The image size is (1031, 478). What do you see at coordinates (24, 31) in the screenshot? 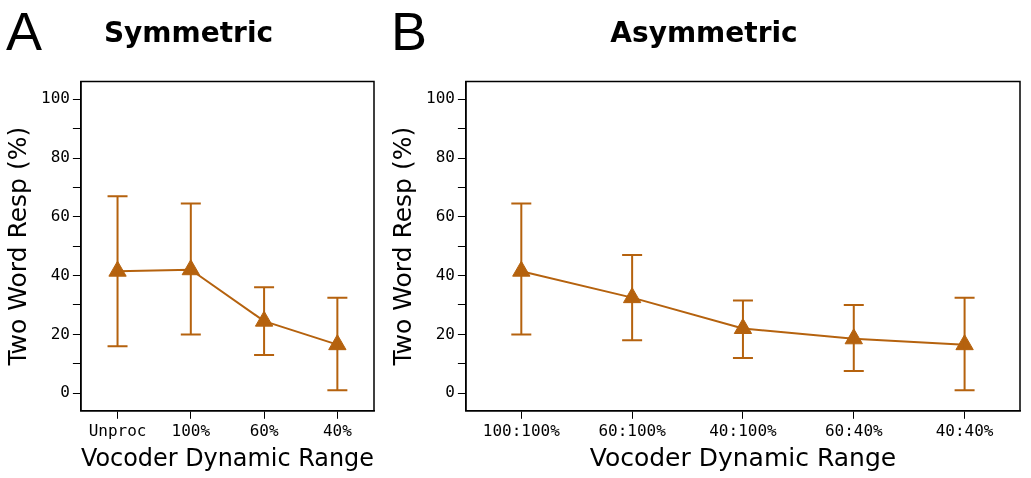
I see `text: A` at bounding box center [24, 31].